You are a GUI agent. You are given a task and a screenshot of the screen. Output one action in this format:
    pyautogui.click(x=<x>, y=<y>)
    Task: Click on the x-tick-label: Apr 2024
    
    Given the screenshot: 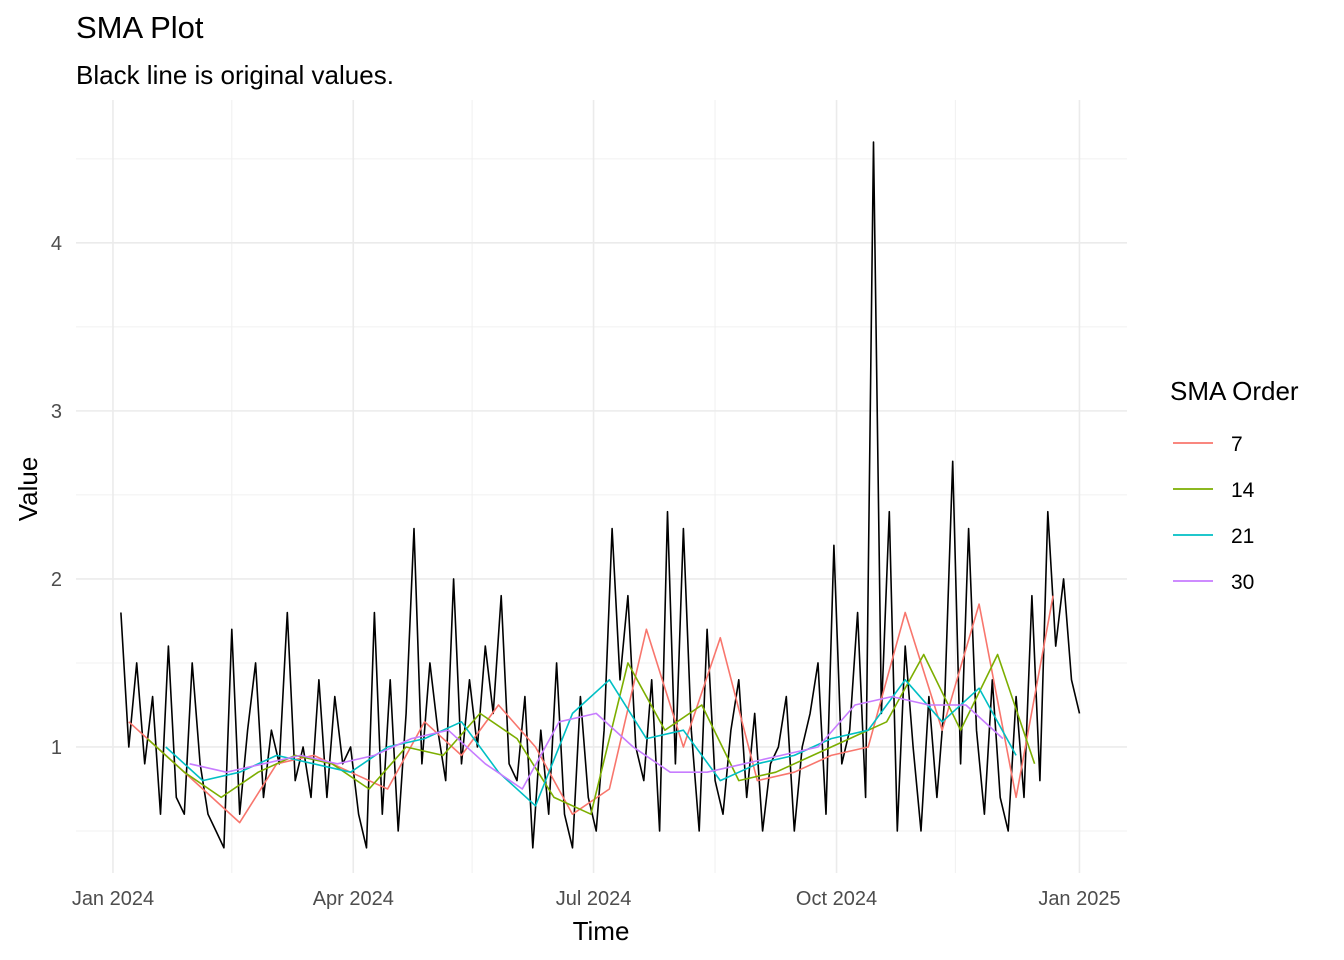 What is the action you would take?
    pyautogui.click(x=353, y=899)
    